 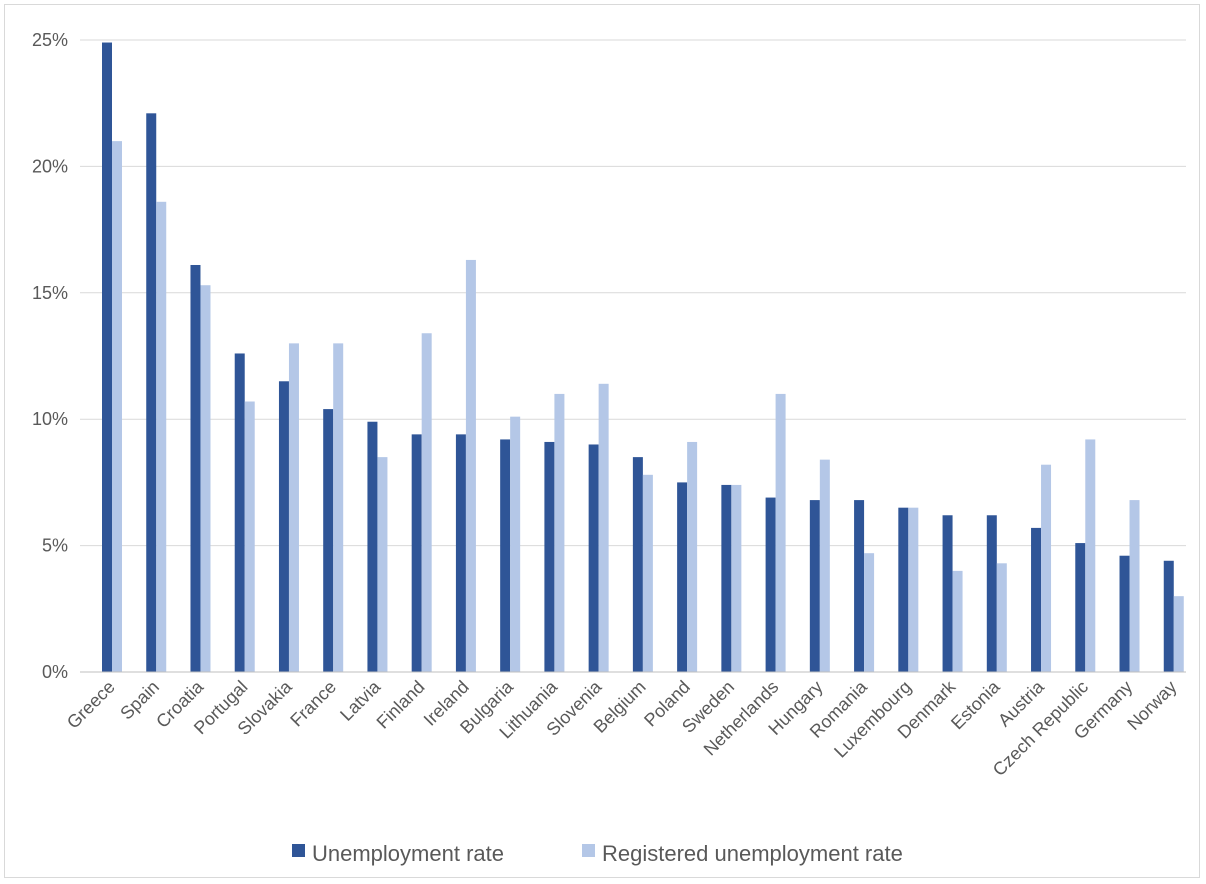 I want to click on x-tick-label: Finland, so click(x=401, y=705).